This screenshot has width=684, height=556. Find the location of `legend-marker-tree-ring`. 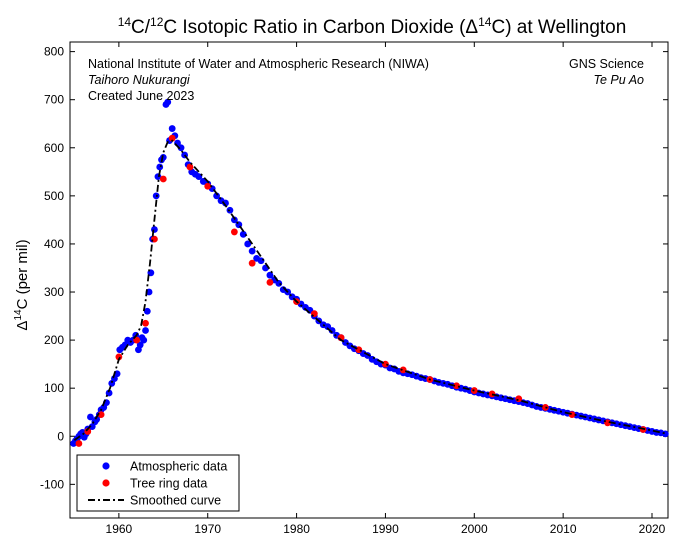

legend-marker-tree-ring is located at coordinates (106, 483).